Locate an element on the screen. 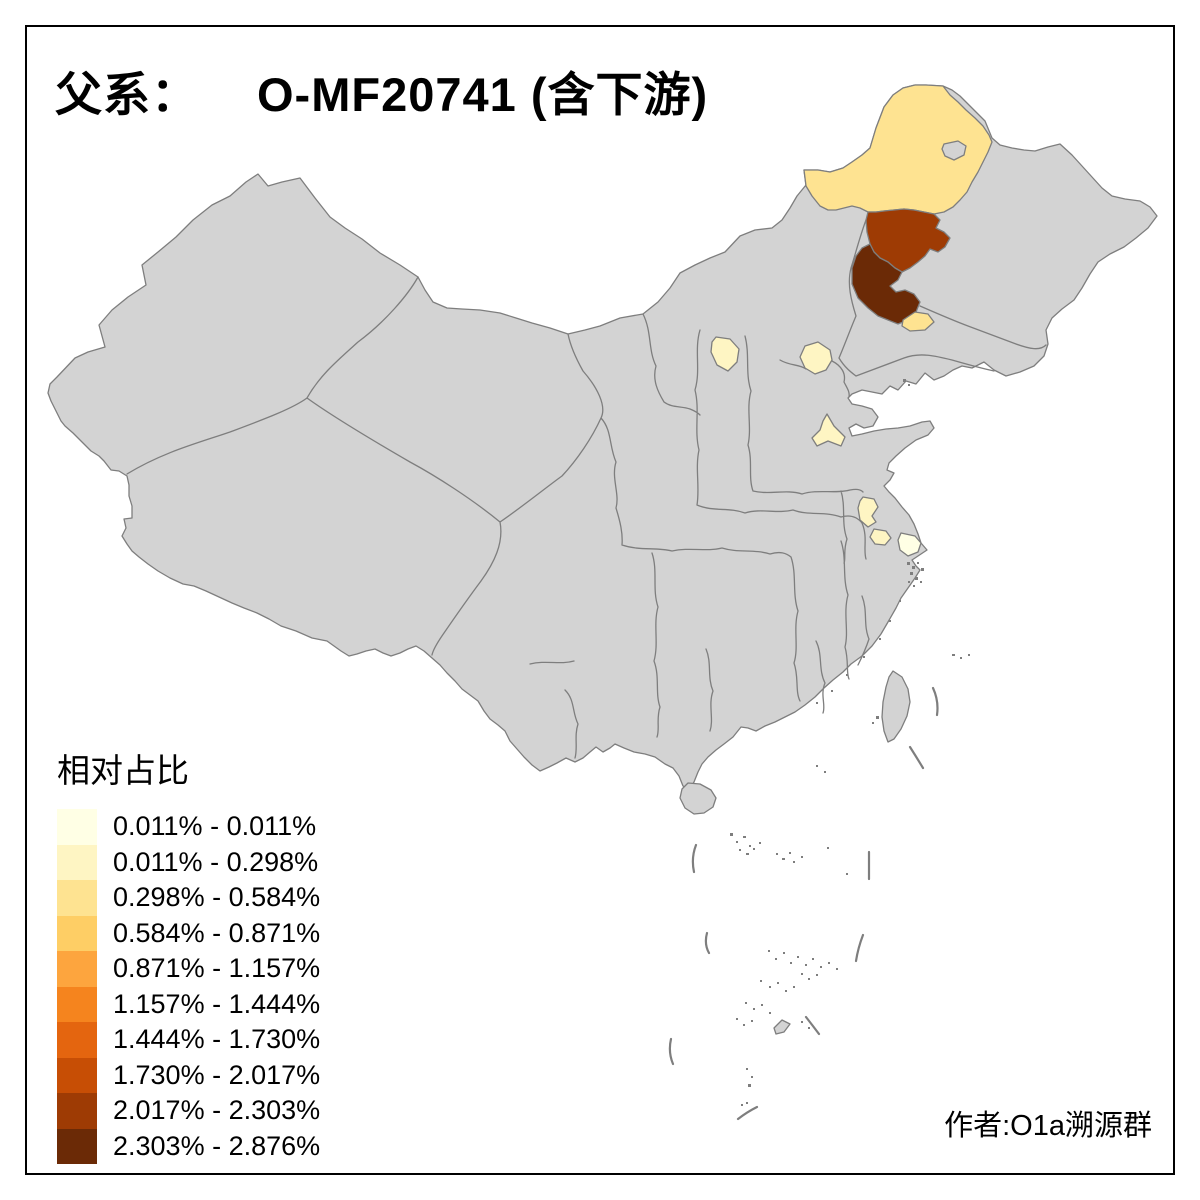  legend-row-8: 1.730% - 2.017% is located at coordinates (189, 1075).